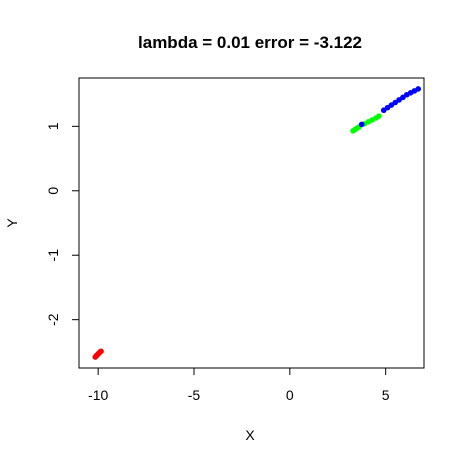 This screenshot has width=465, height=464. Describe the element at coordinates (53, 255) in the screenshot. I see `y-tick-label: -1` at that location.